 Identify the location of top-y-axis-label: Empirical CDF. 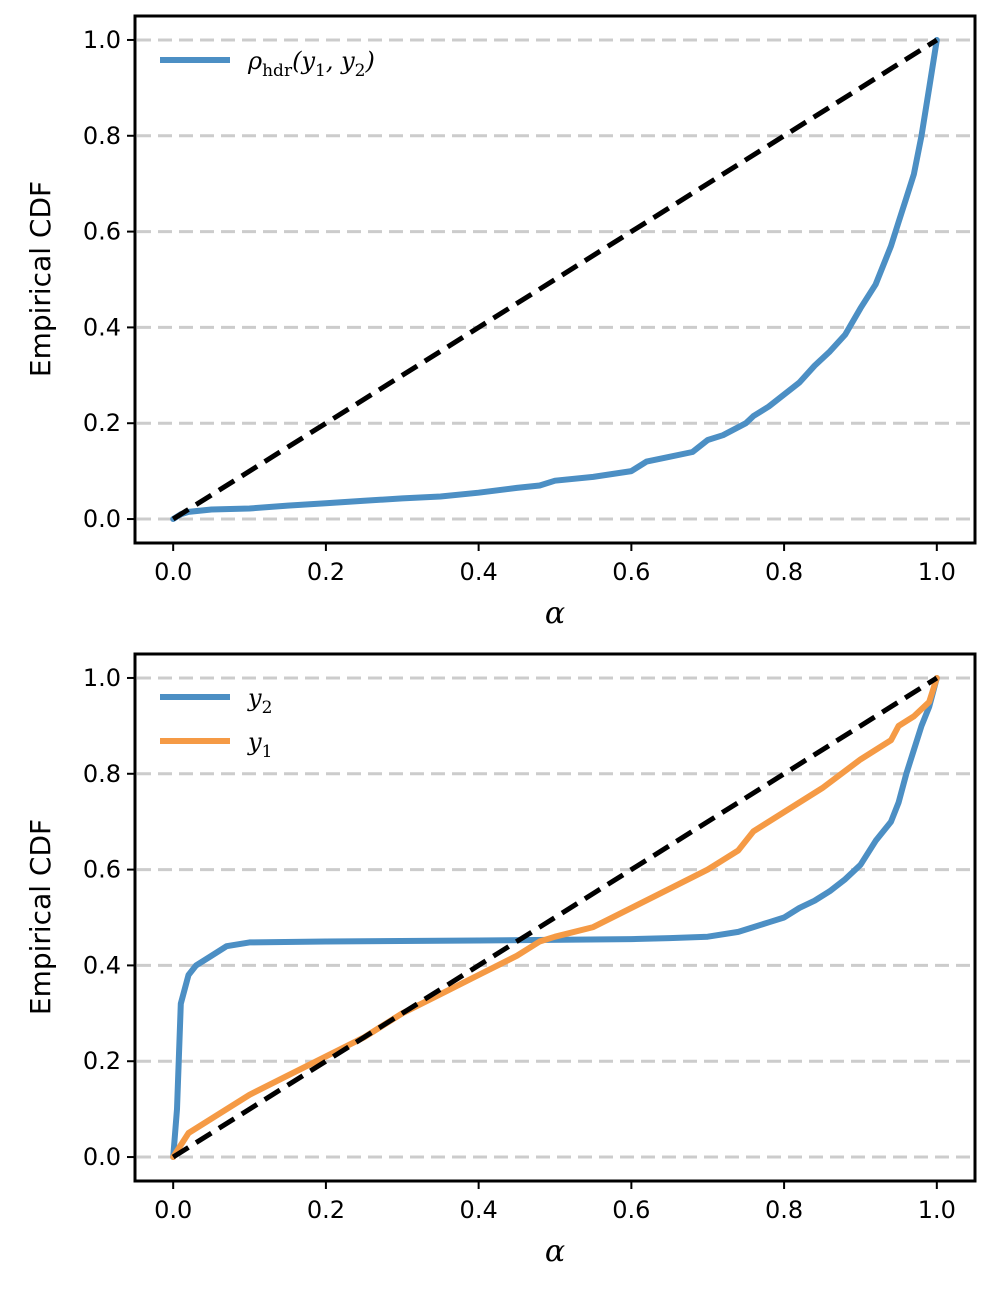
(40, 279).